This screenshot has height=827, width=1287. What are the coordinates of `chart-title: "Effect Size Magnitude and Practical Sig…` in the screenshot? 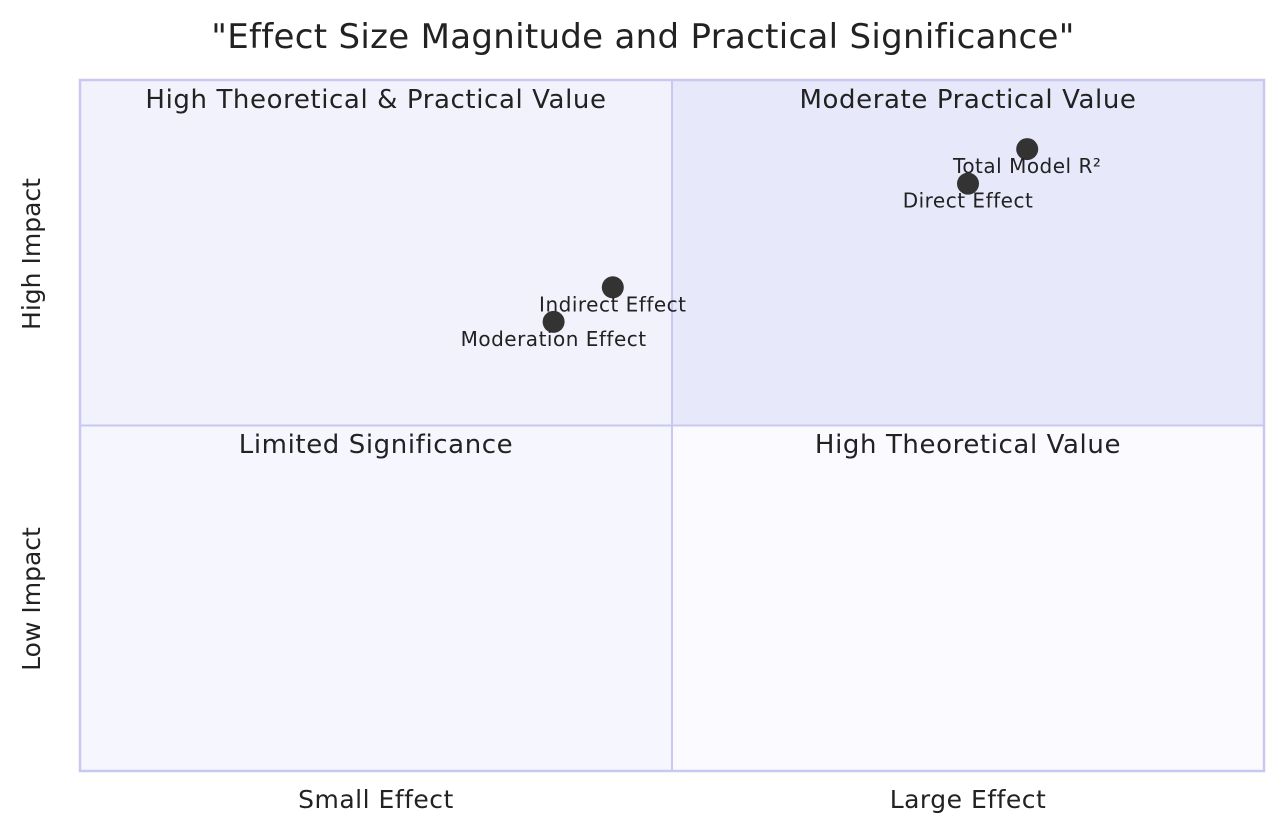 It's located at (642, 37).